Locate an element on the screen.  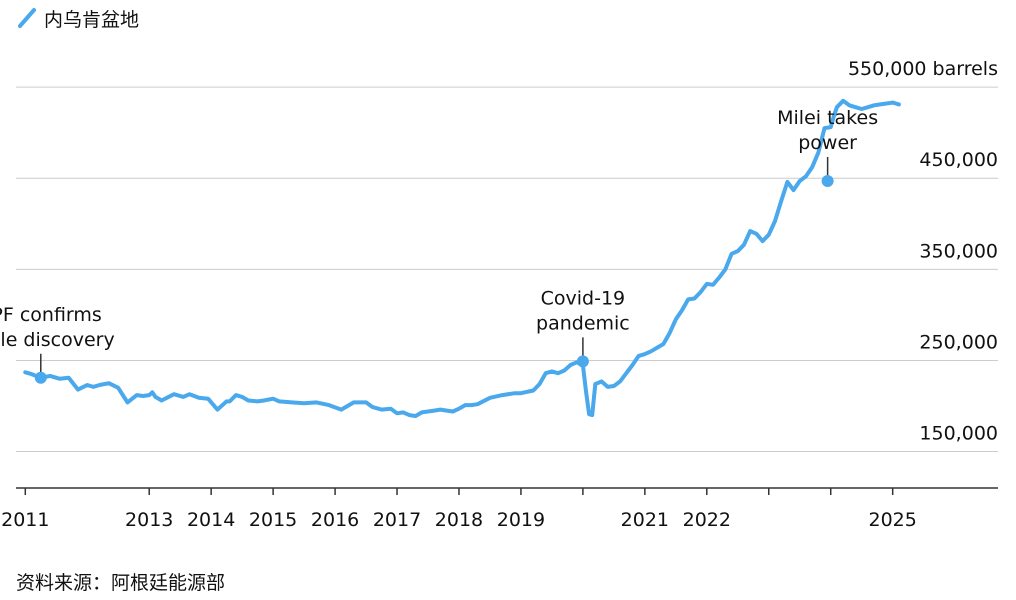
annotation-label: power is located at coordinates (827, 143).